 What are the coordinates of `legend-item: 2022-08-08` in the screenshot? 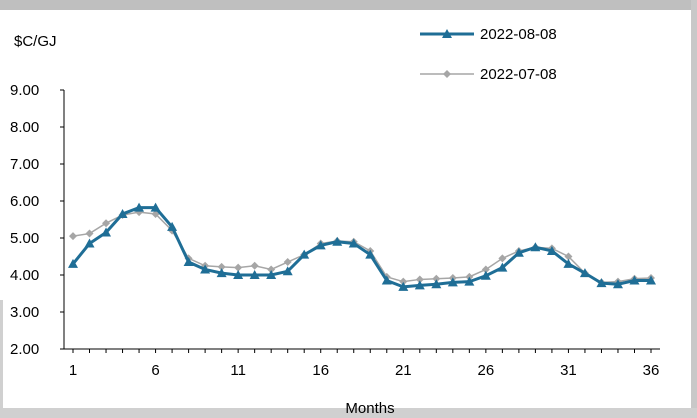 It's located at (488, 34).